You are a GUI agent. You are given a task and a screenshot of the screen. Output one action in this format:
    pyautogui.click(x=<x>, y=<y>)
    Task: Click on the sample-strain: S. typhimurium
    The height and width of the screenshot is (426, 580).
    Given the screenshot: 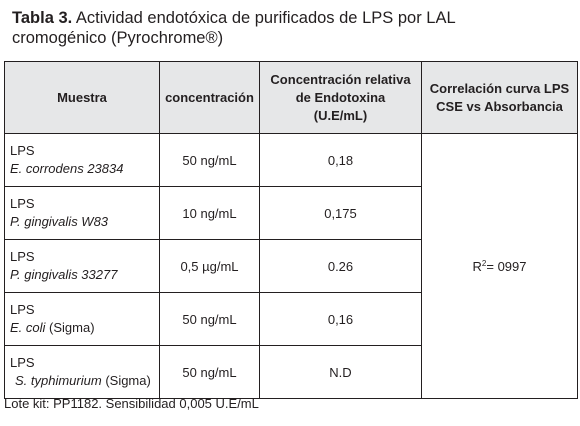 What is the action you would take?
    pyautogui.click(x=58, y=380)
    